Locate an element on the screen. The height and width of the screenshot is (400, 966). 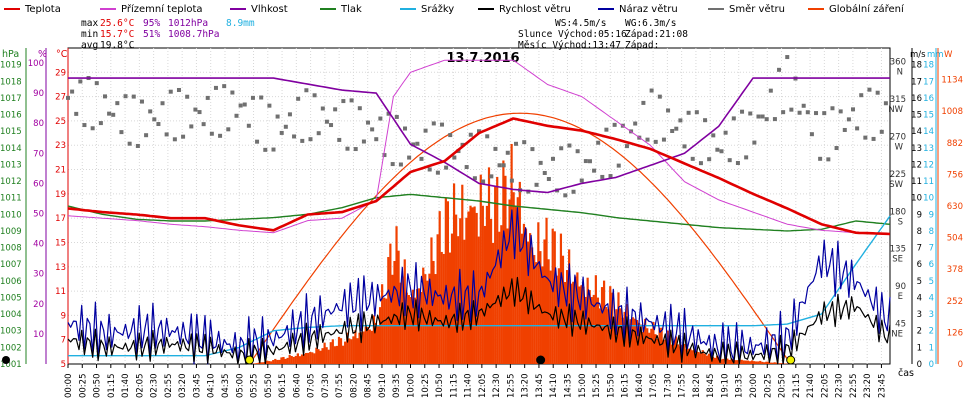
ms-tick-label: 4 is located at coordinates (919, 298).